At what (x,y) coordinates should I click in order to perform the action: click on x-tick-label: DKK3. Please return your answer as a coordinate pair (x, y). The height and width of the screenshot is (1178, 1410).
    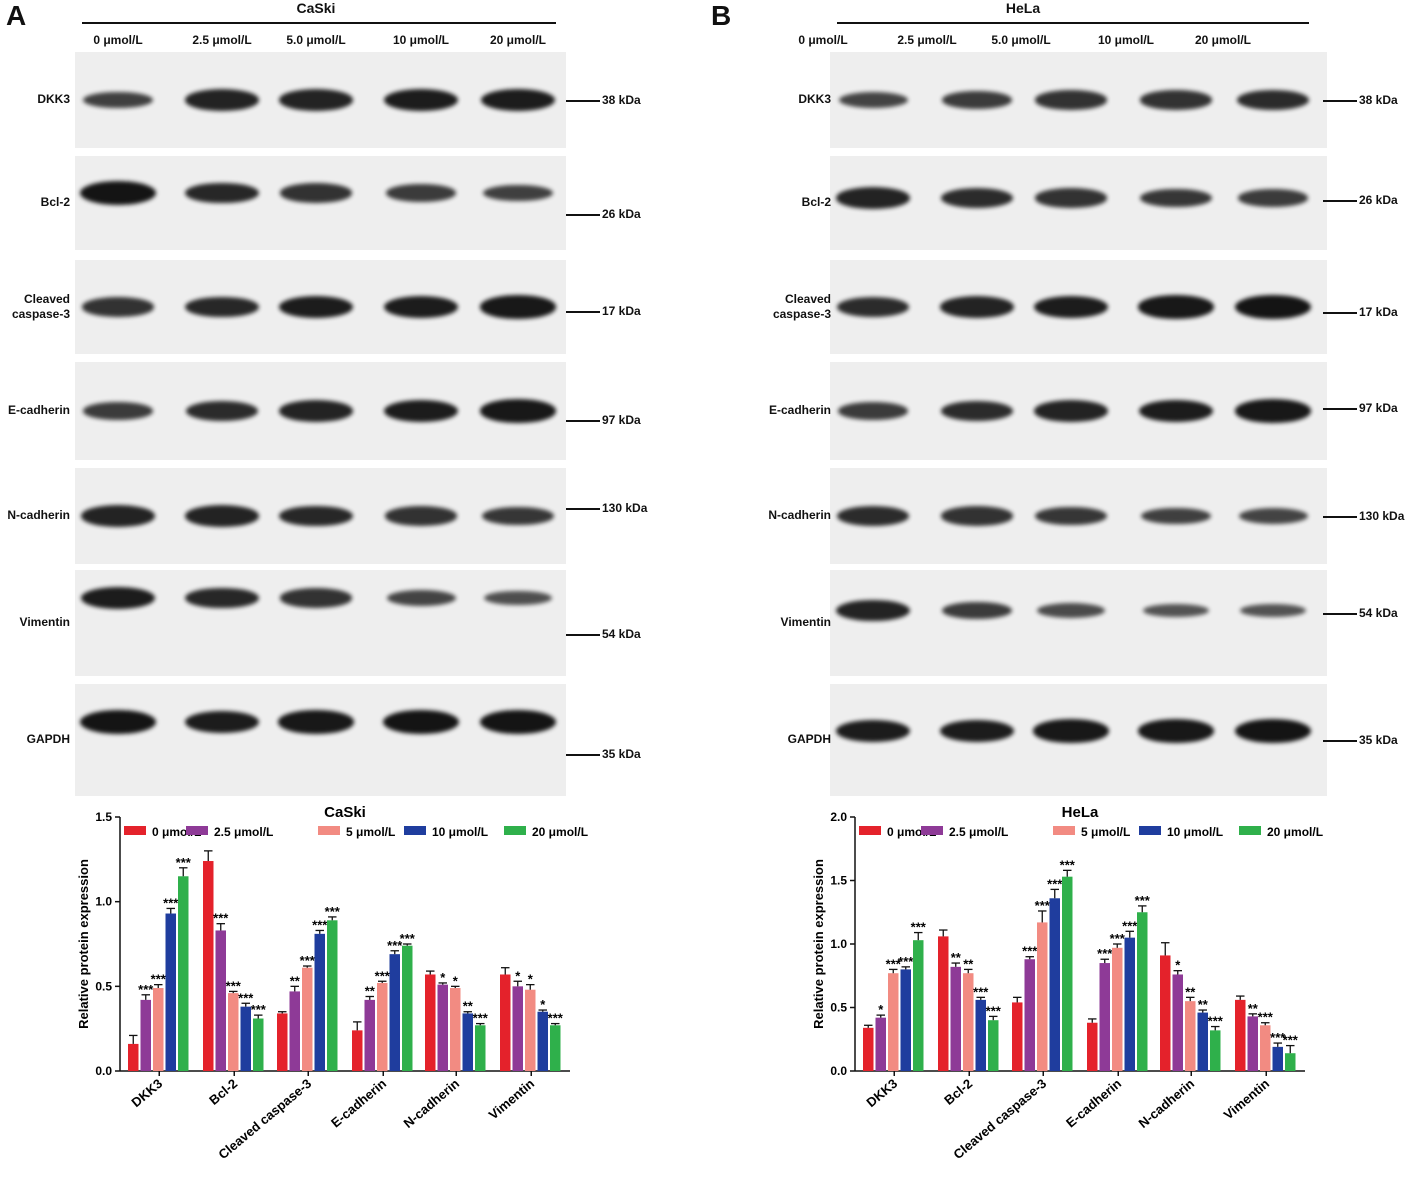
    Looking at the image, I should click on (881, 1093).